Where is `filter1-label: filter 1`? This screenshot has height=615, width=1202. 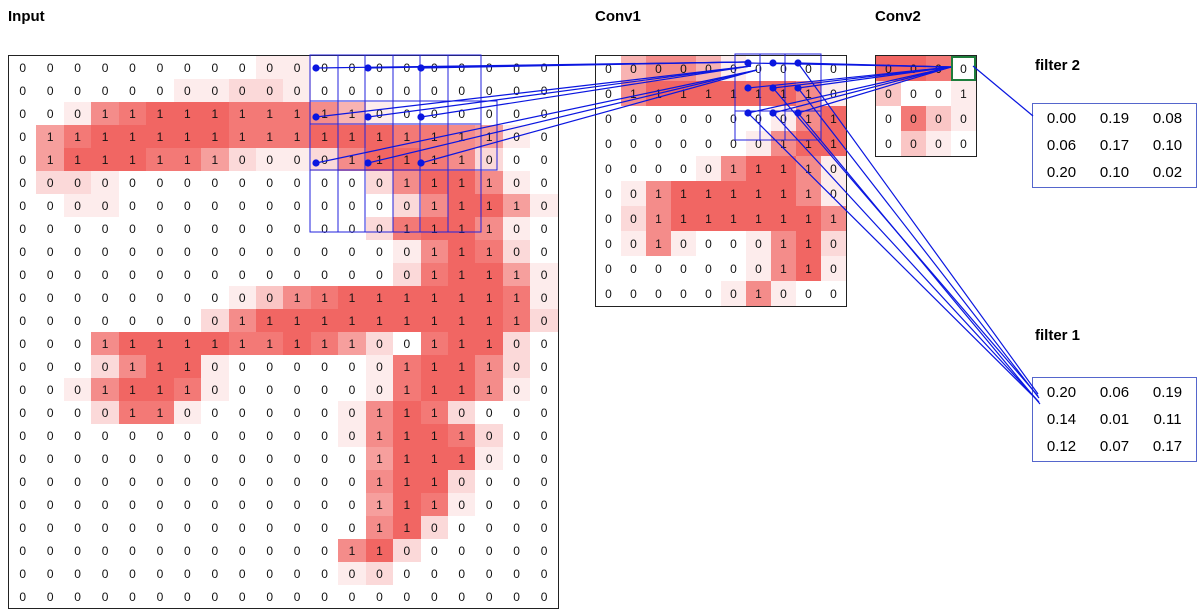
filter1-label: filter 1 is located at coordinates (1058, 335).